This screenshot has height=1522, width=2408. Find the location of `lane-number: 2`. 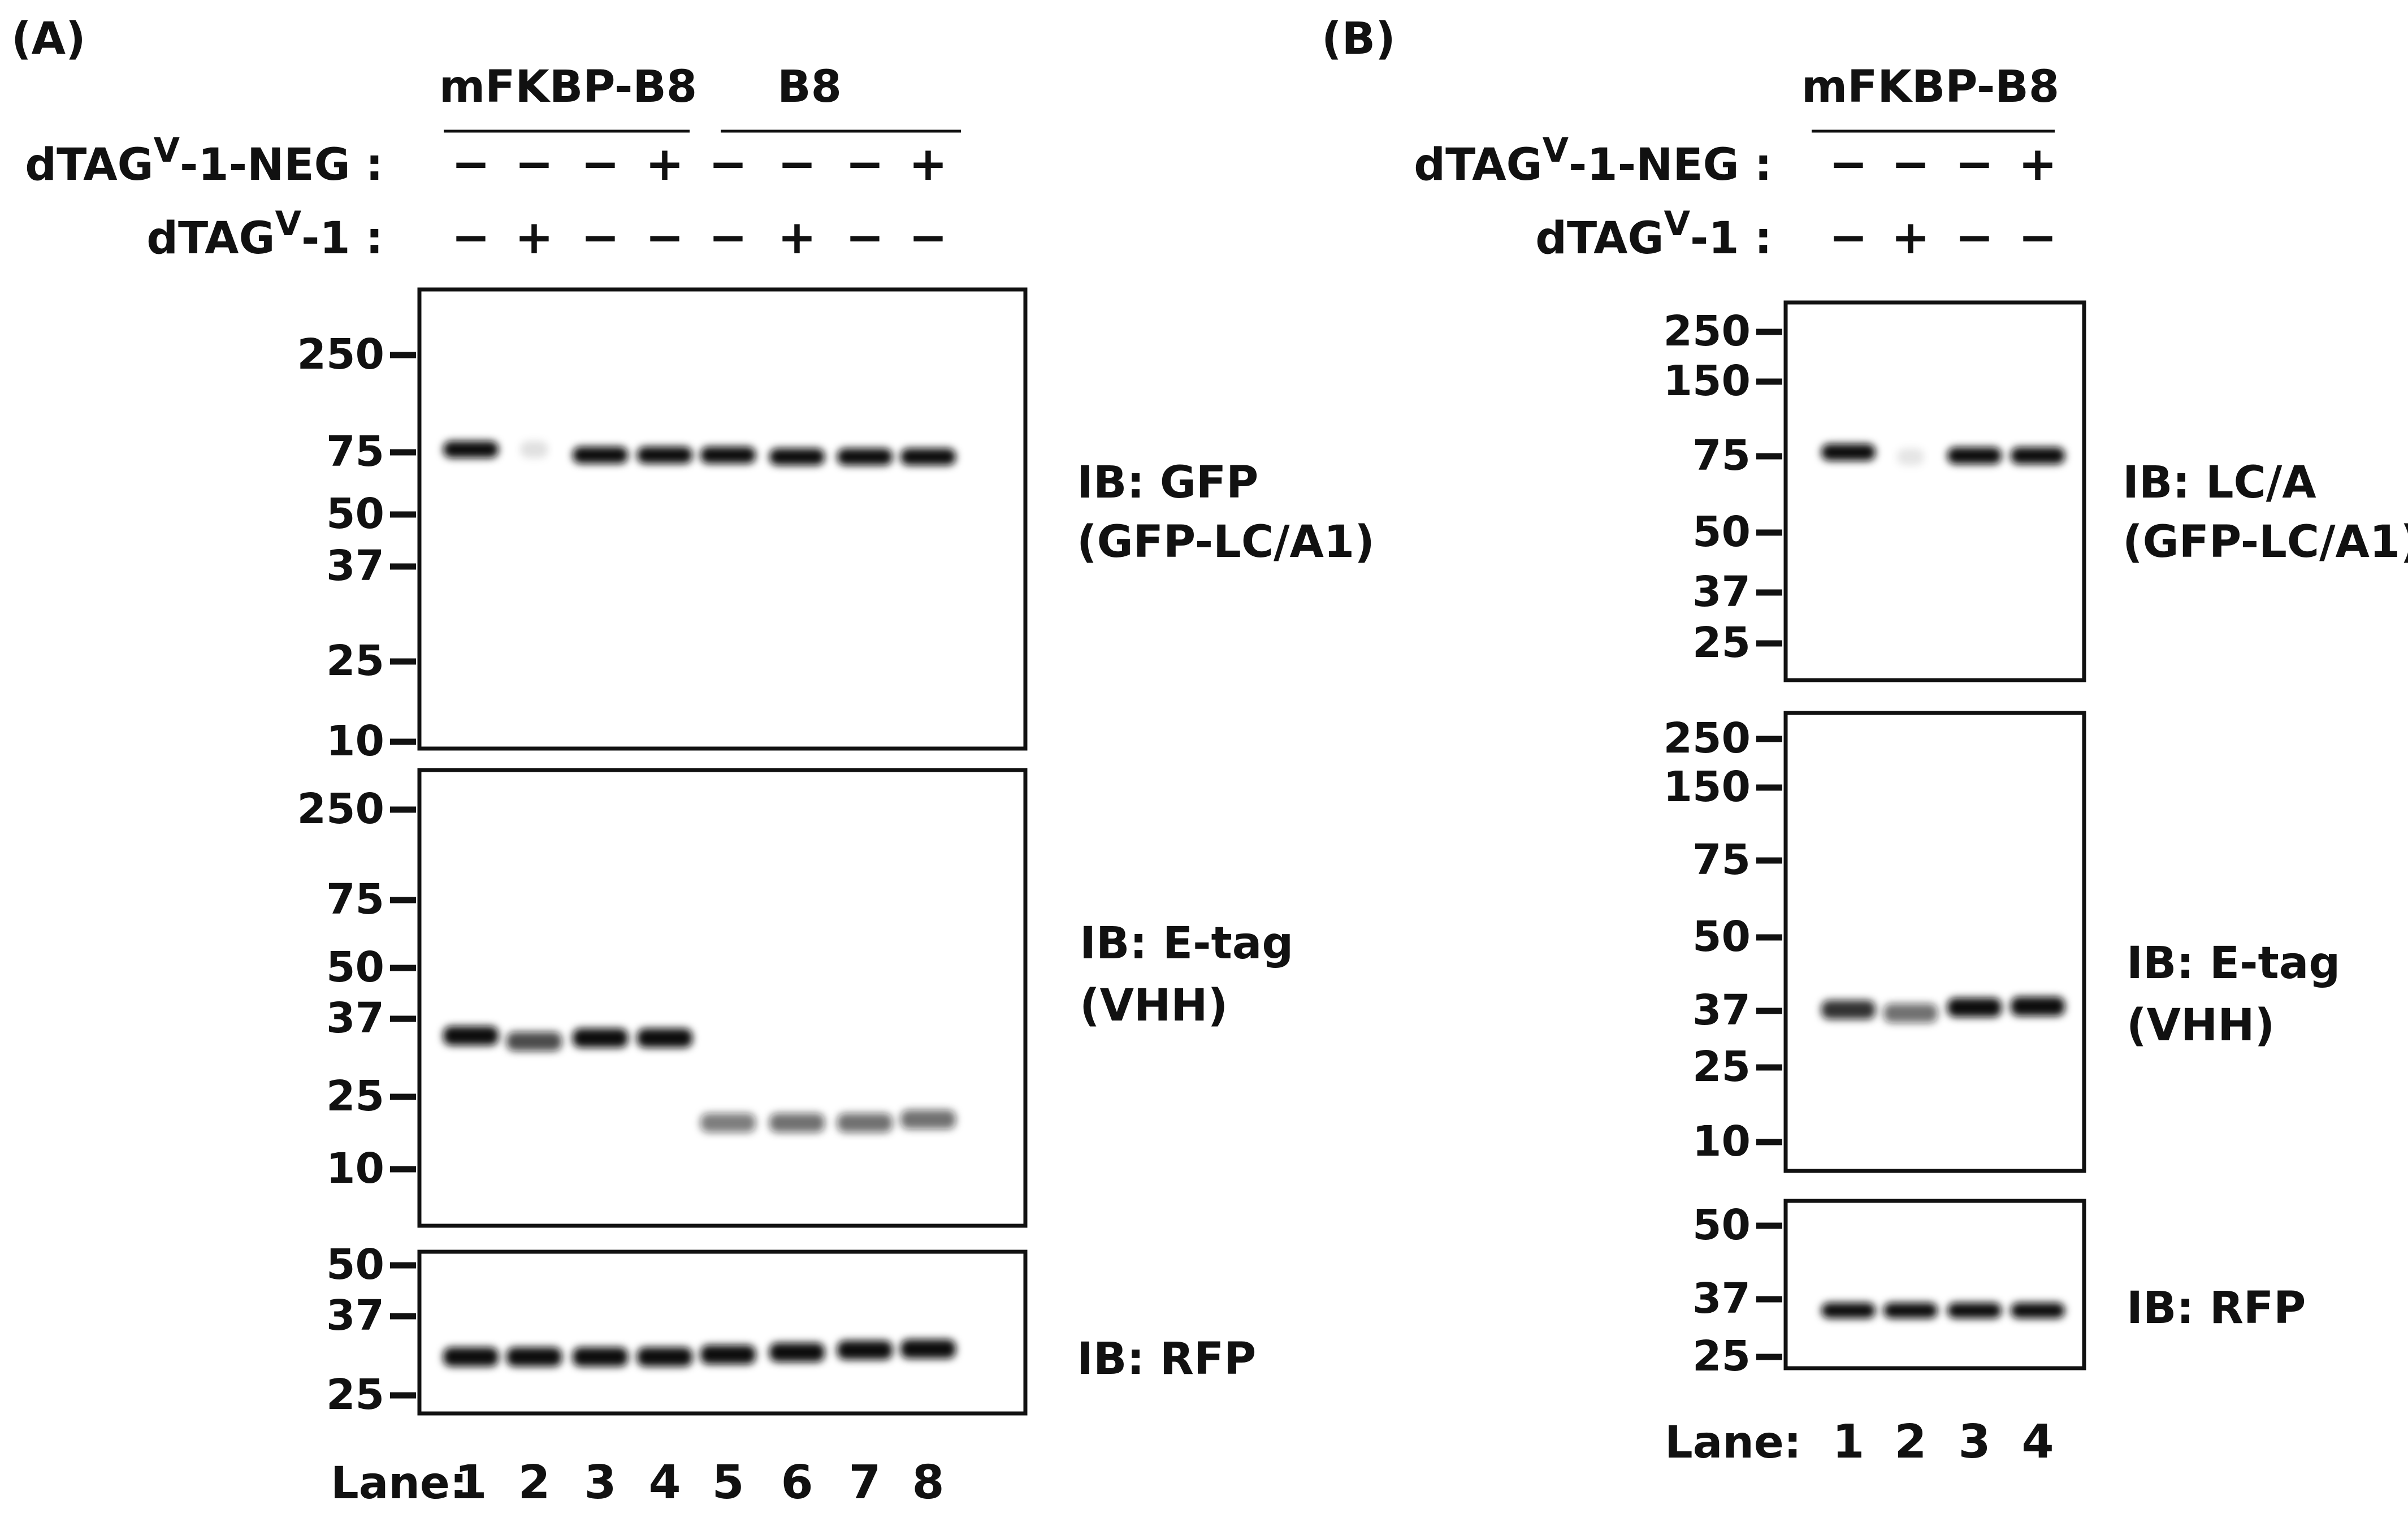

lane-number: 2 is located at coordinates (534, 1483).